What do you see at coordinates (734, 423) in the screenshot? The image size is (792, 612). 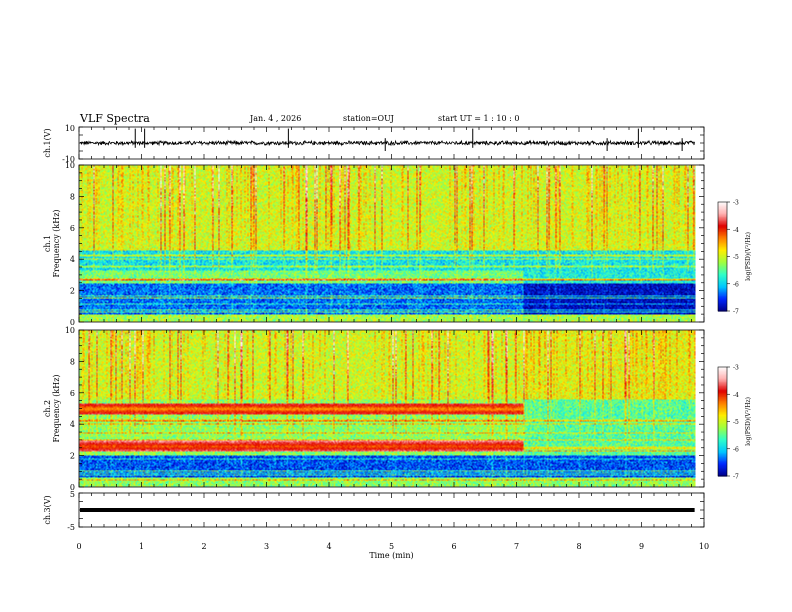 I see `colorbar-ch2: -3 -4 -5 -6 -7 log(PSD)(V²/Hz)` at bounding box center [734, 423].